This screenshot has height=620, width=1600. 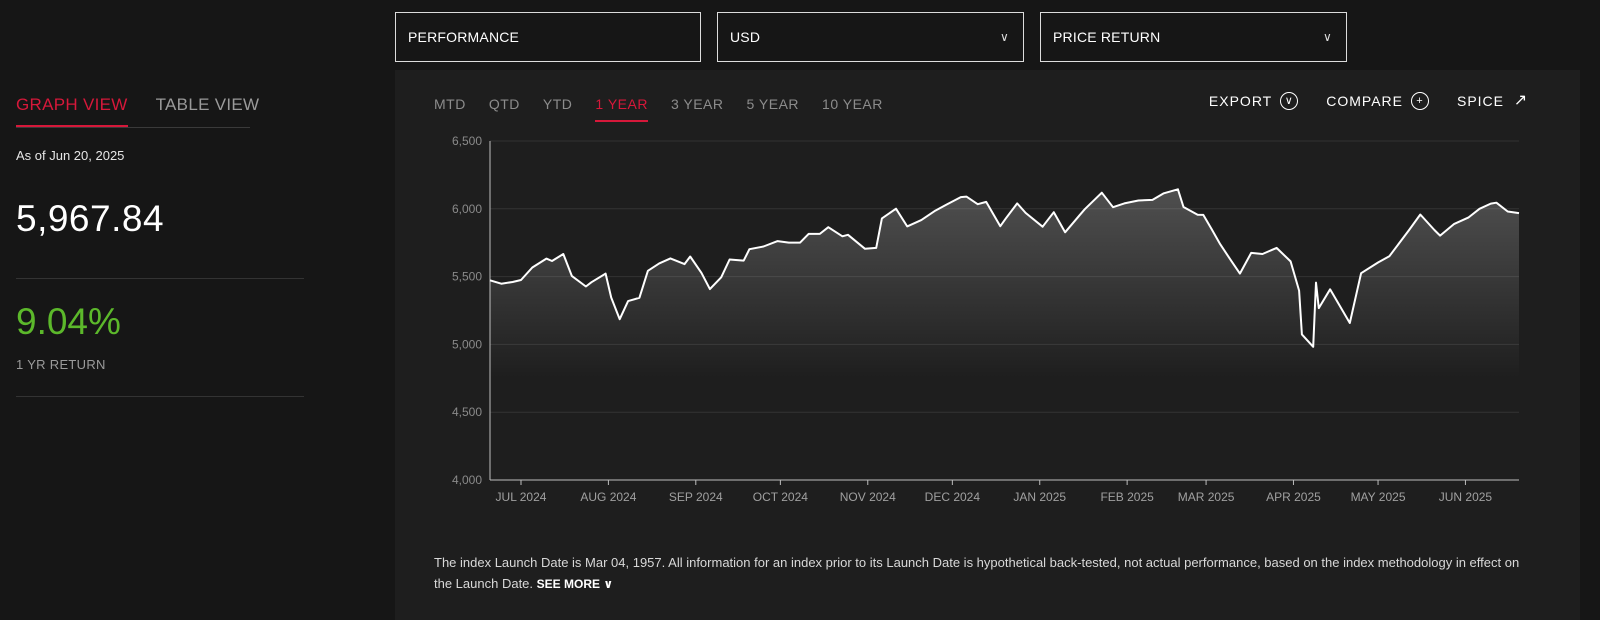 I want to click on see-more-link: SEE MORE ∨, so click(x=575, y=584).